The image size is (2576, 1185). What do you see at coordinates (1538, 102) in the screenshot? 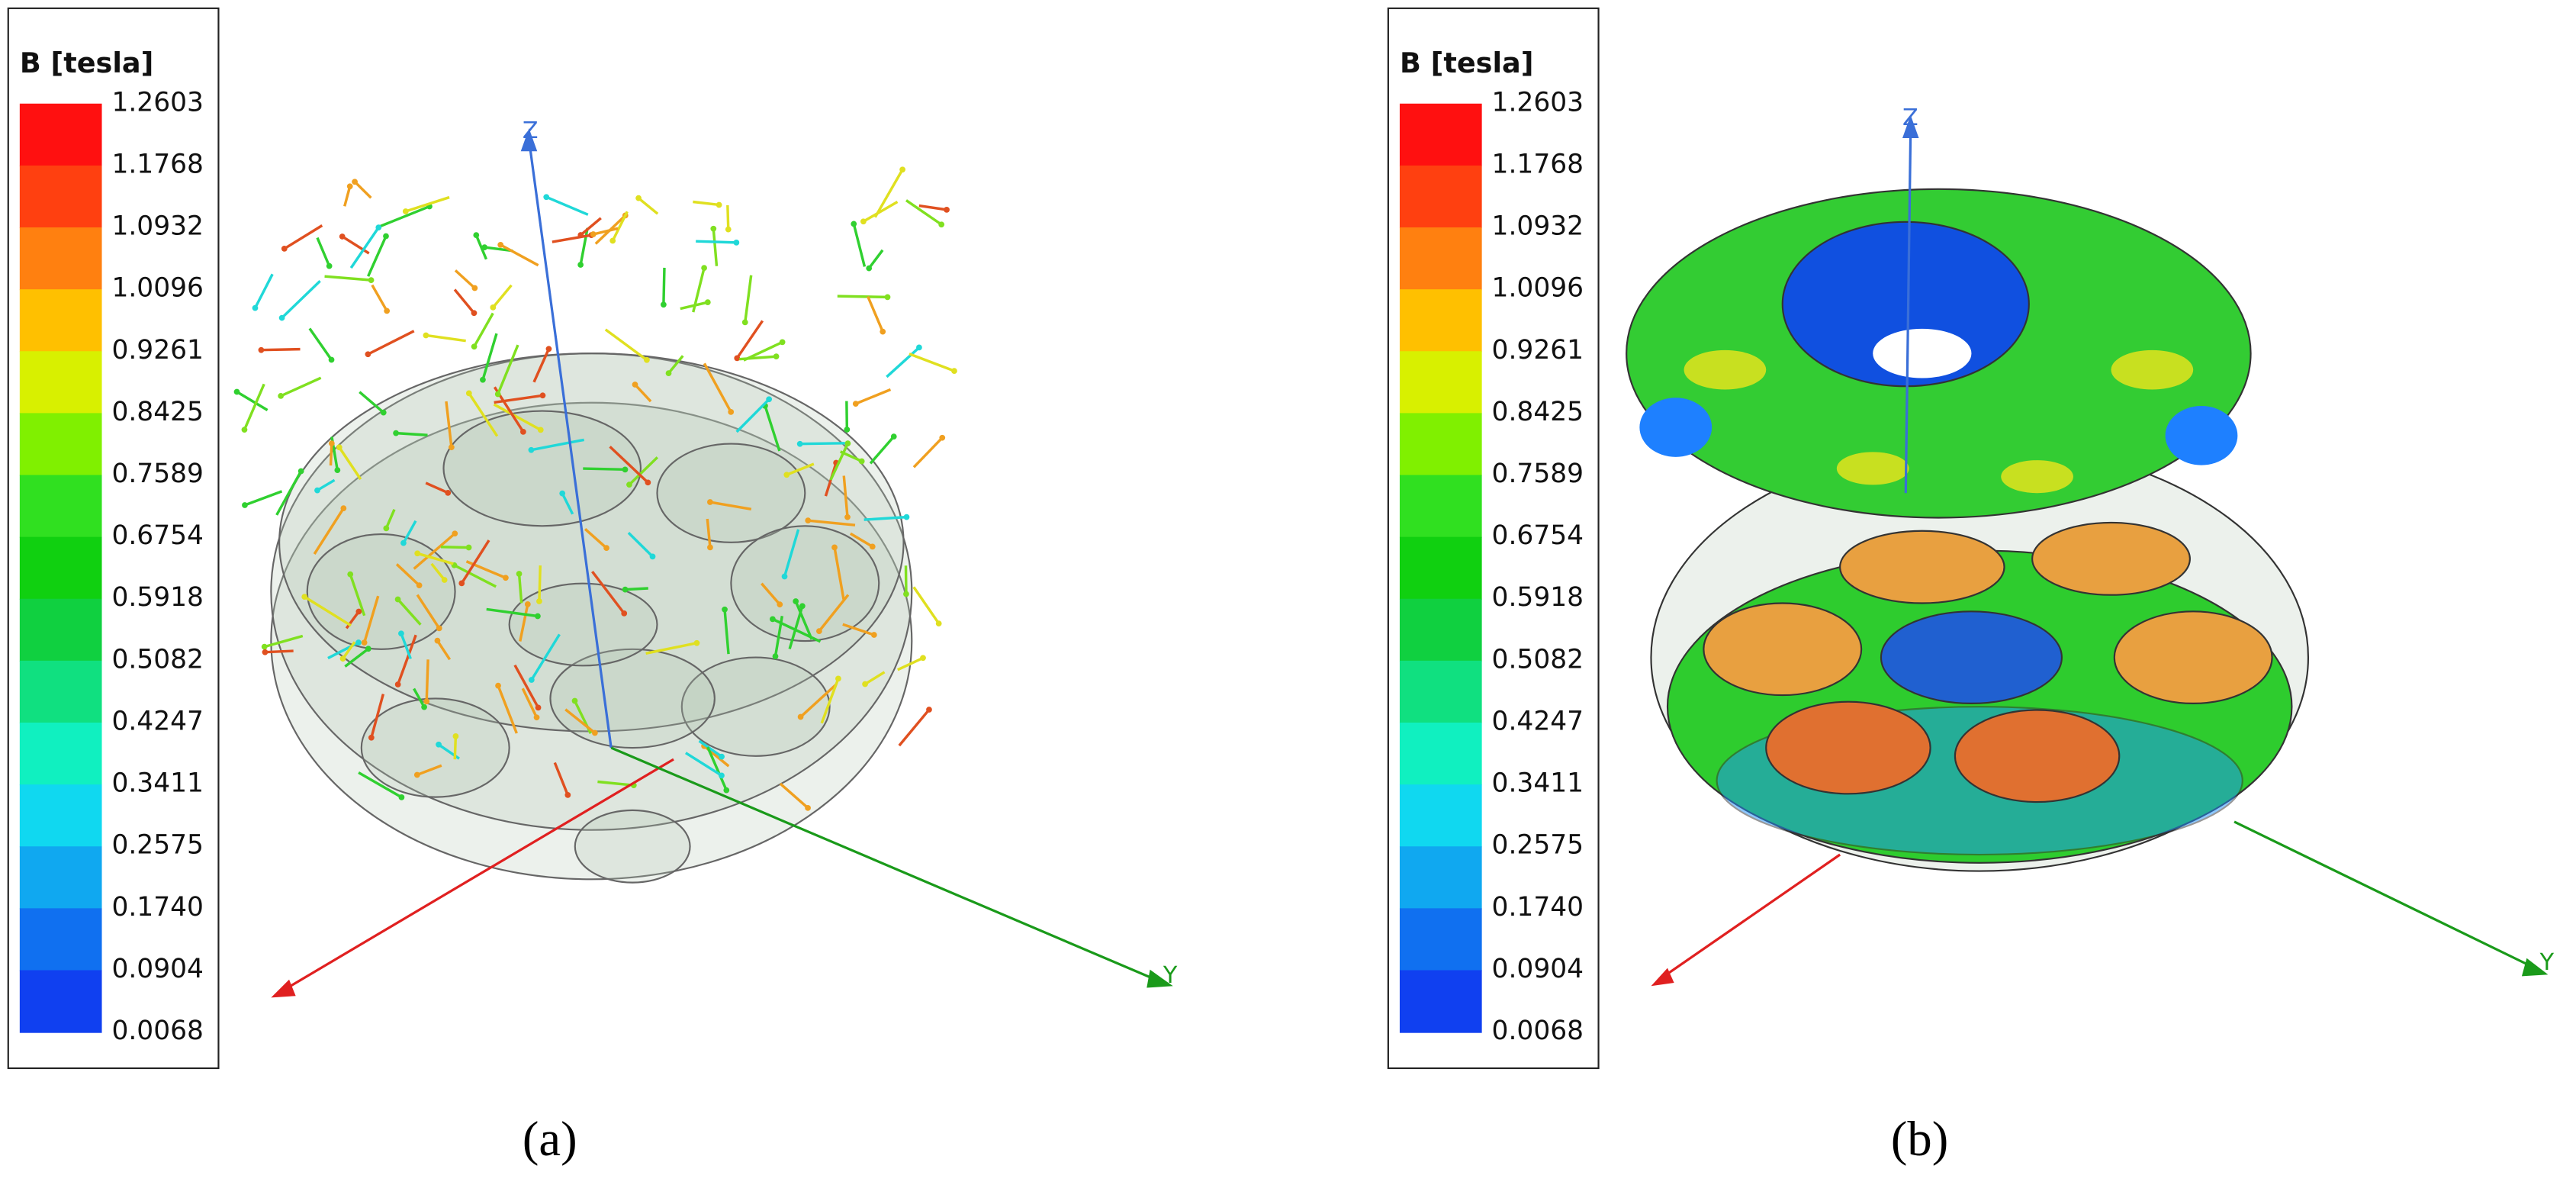
I see `legend-label: 1.2603` at bounding box center [1538, 102].